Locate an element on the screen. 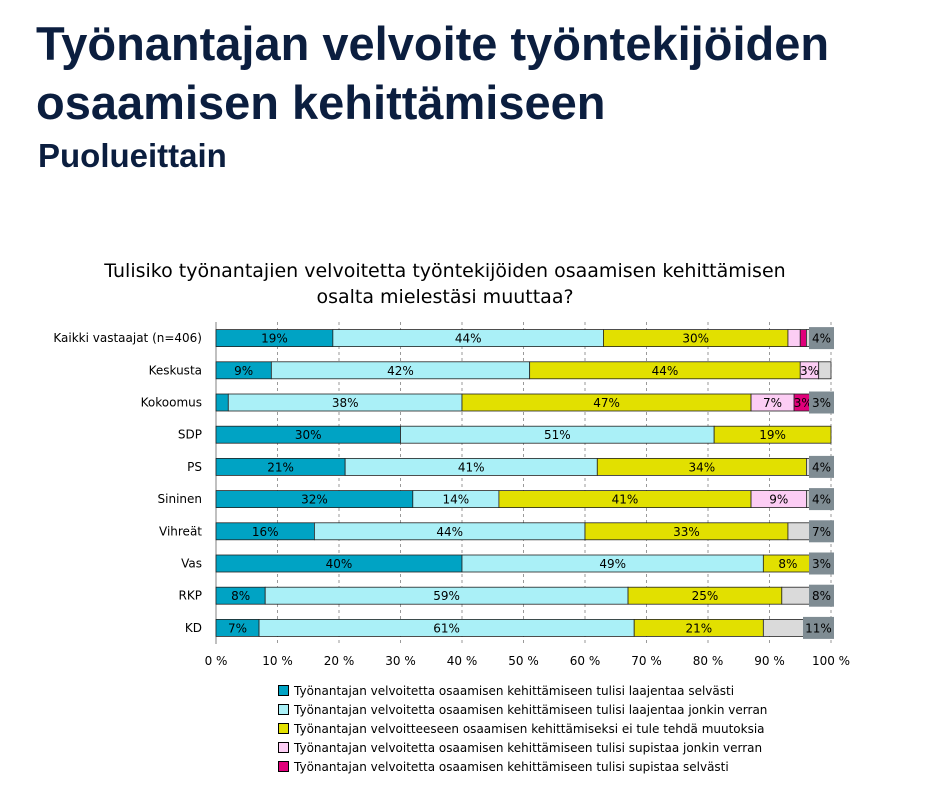  x-tick-label: 70 % is located at coordinates (646, 661).